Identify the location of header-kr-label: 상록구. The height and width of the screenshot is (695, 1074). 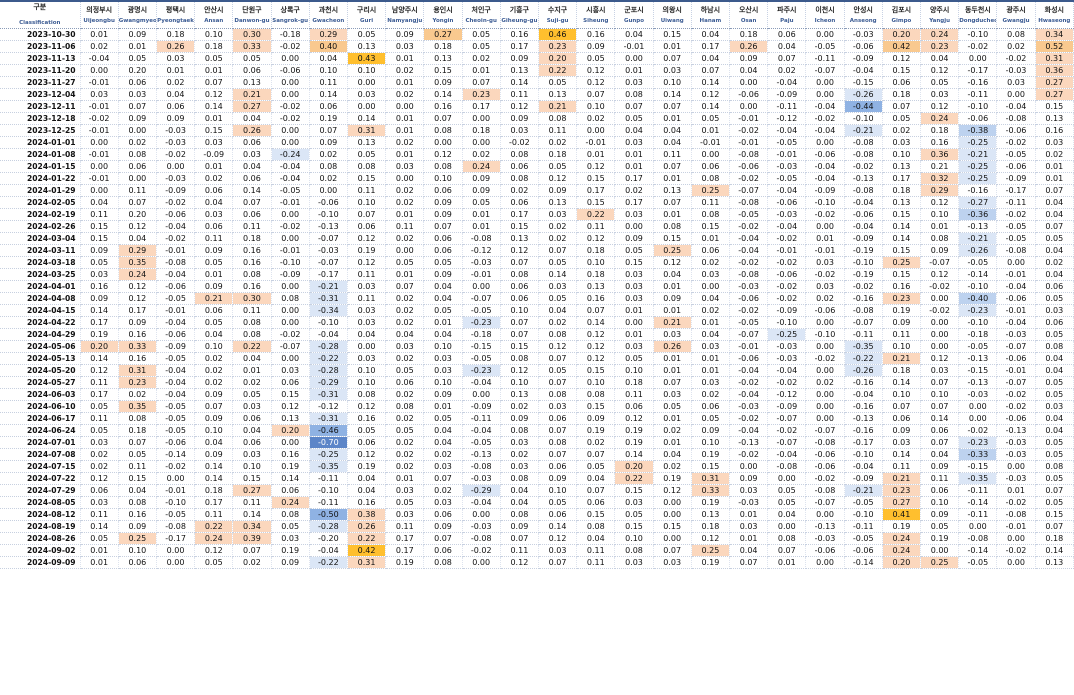
(290, 9).